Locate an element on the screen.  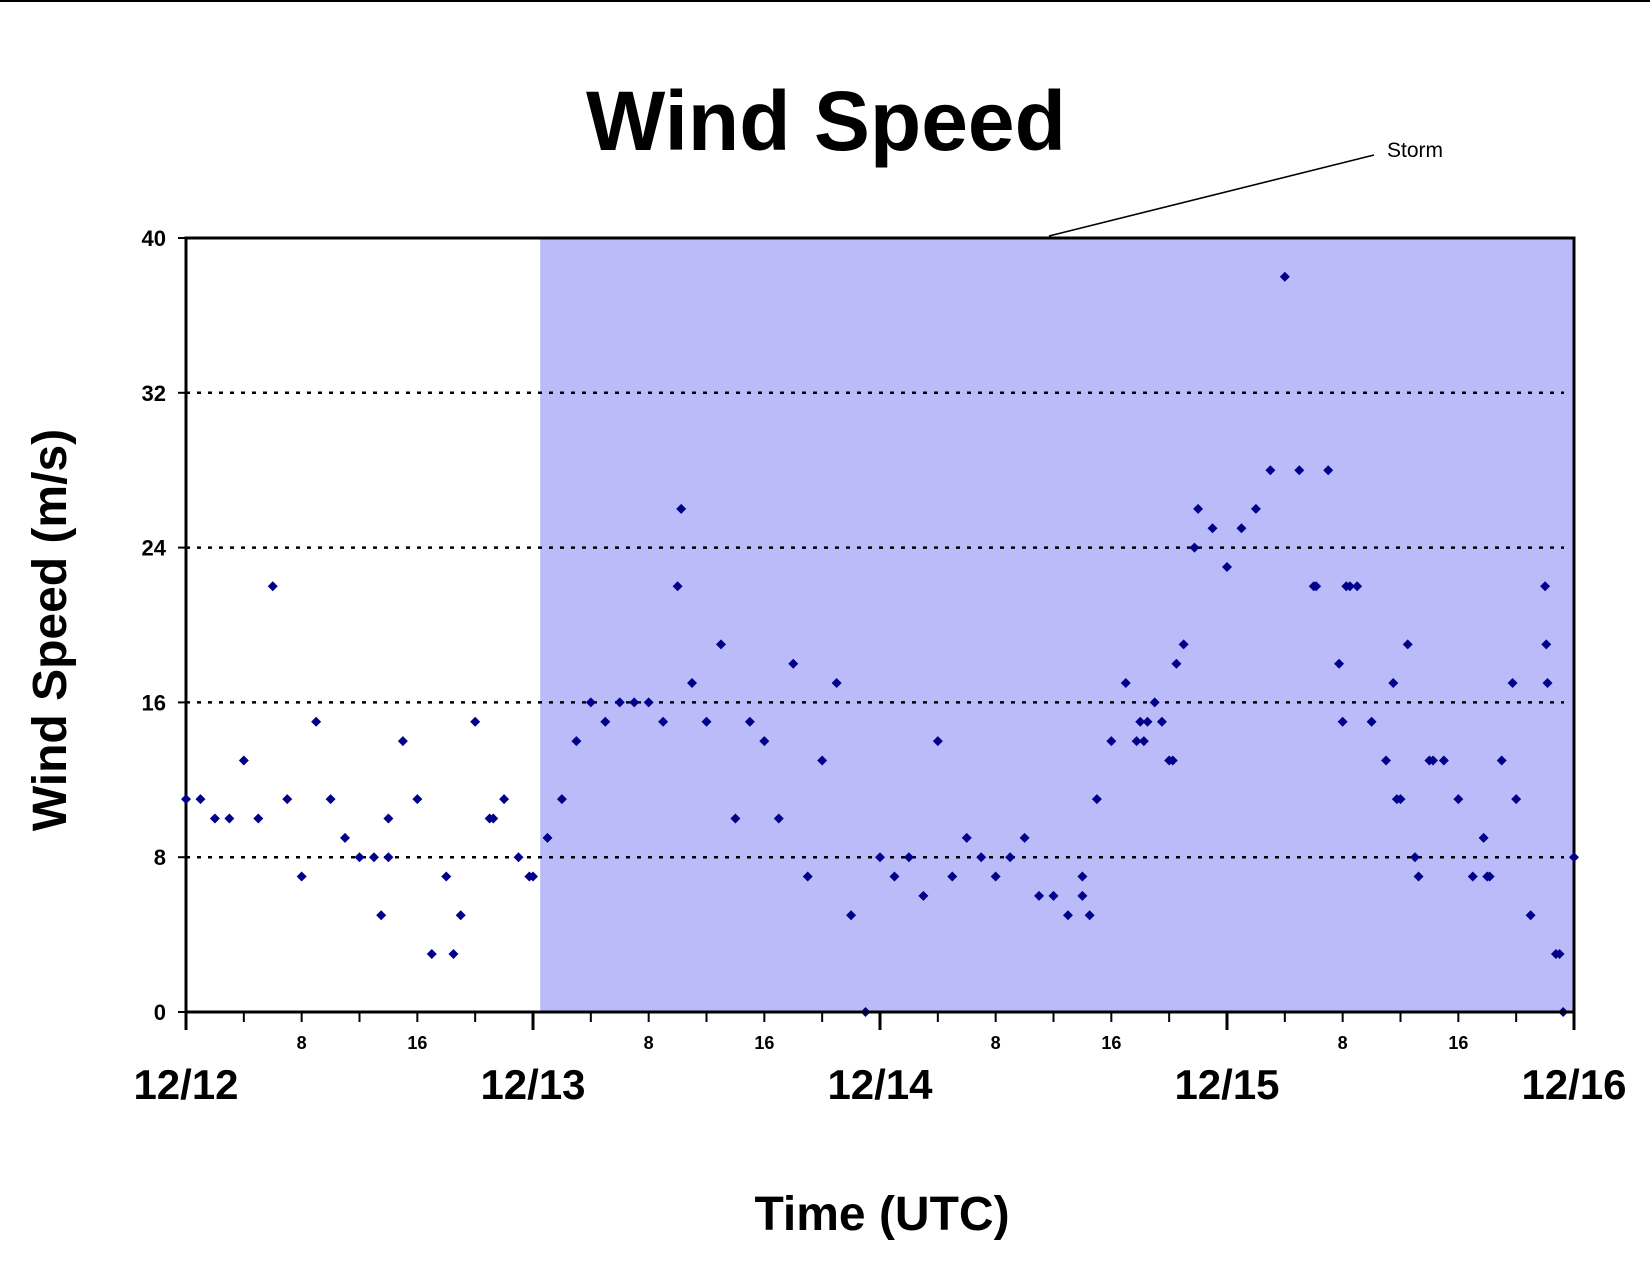
x-day-label: 12/14 is located at coordinates (880, 1084).